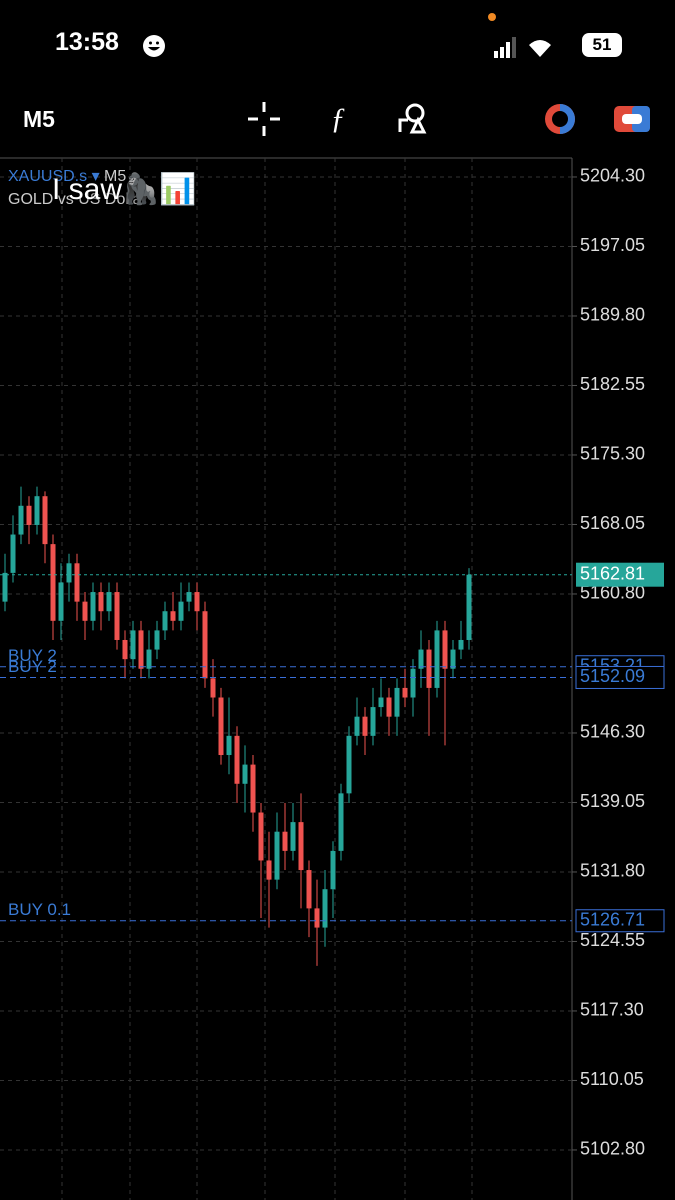 The width and height of the screenshot is (675, 1200). I want to click on y-tick-label: 5189.80, so click(612, 315).